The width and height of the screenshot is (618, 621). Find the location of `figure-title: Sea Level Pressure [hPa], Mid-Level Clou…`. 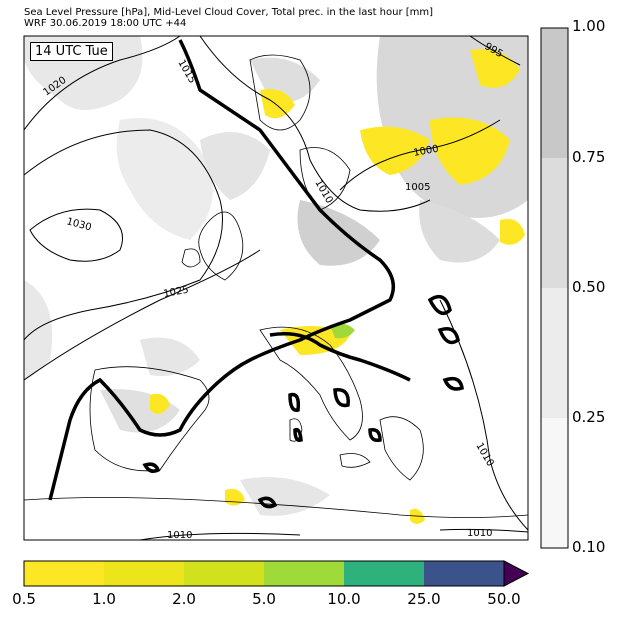

figure-title: Sea Level Pressure [hPa], Mid-Level Clou… is located at coordinates (229, 12).